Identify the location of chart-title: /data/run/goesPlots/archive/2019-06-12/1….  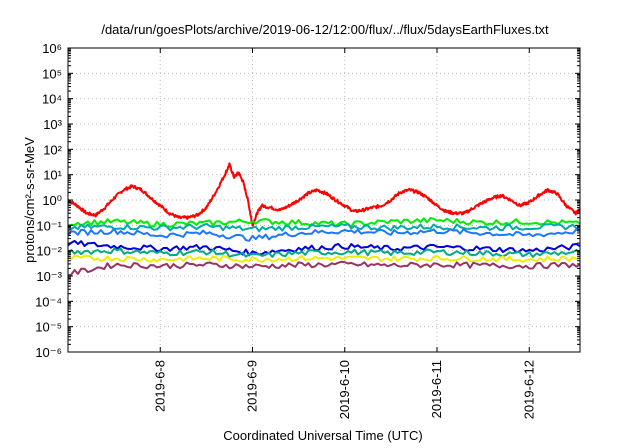
(325, 29).